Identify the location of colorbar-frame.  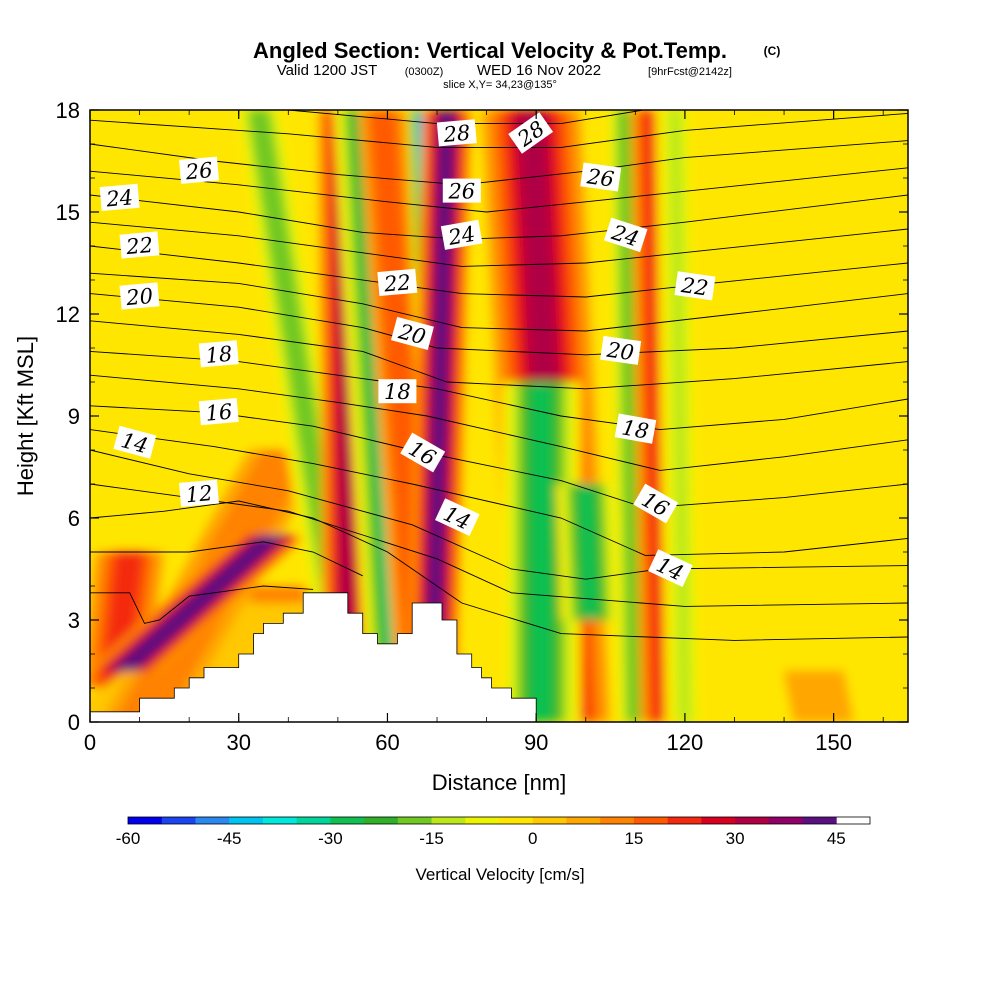
(499, 820).